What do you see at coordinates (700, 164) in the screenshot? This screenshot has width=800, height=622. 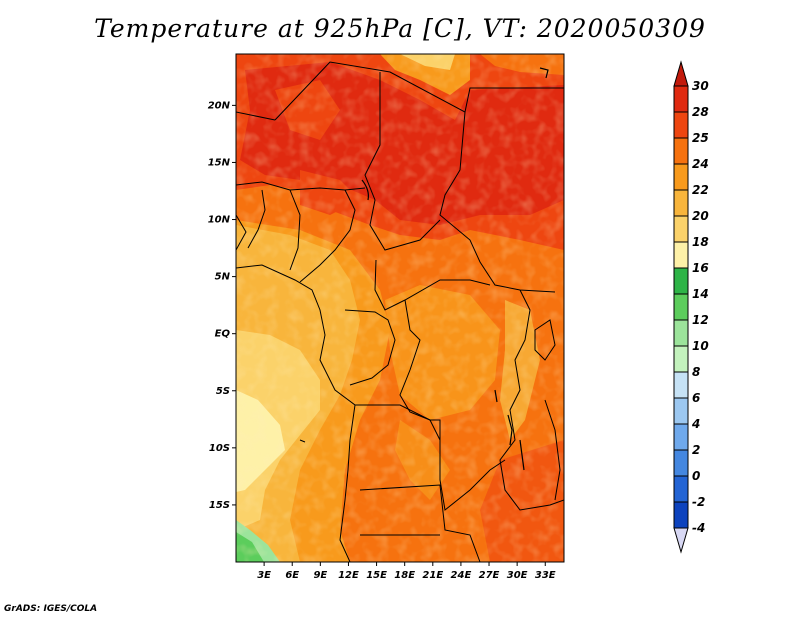 I see `colorbar-label: 24` at bounding box center [700, 164].